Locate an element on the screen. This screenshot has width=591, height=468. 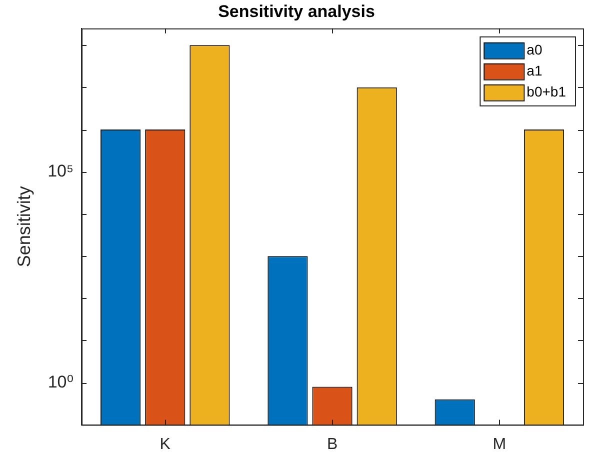
y-tick-label: 10⁰ is located at coordinates (61, 382).